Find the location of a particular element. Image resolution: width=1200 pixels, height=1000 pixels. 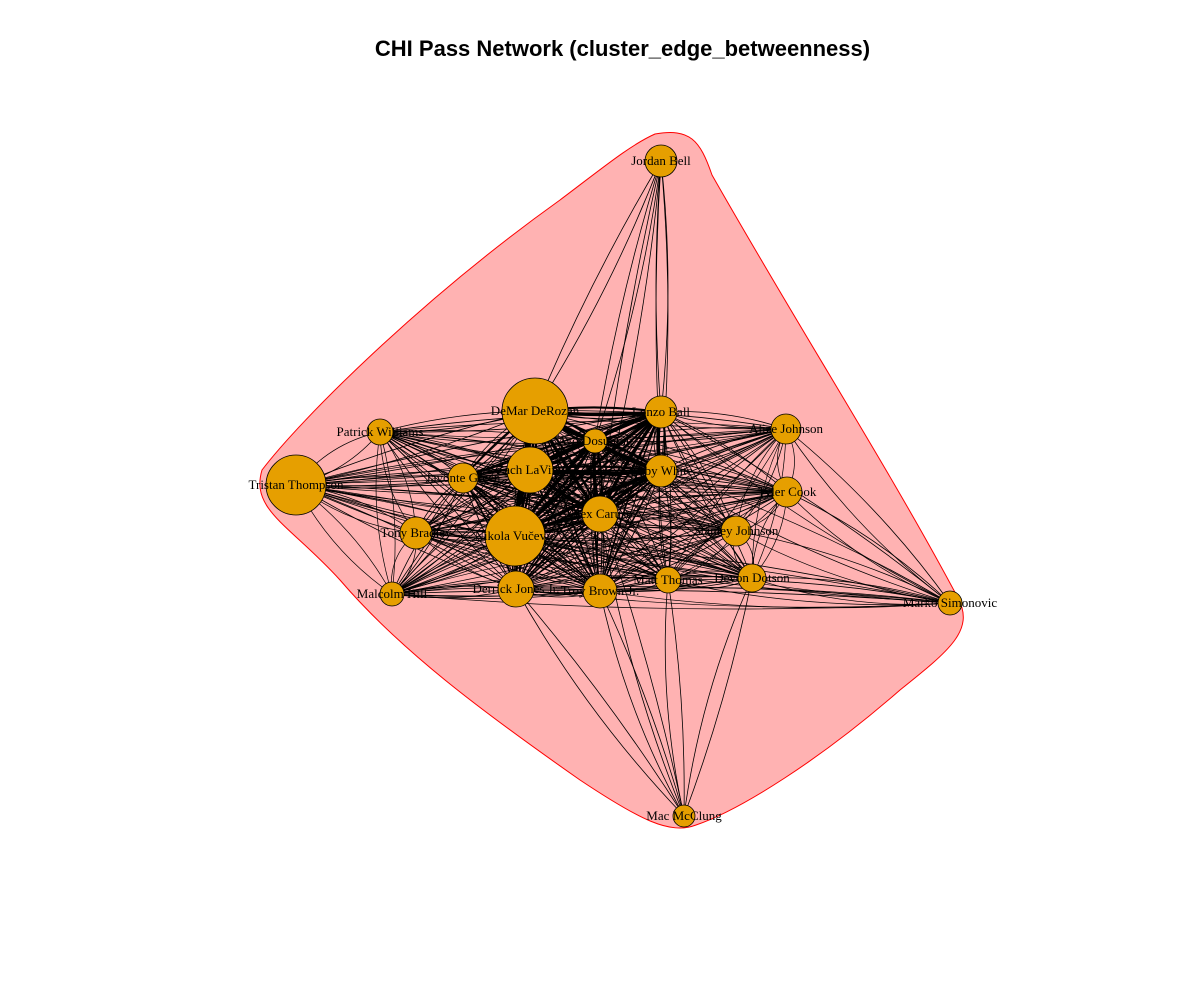

node-label-jordan-bell: Jordan Bell is located at coordinates (661, 160).